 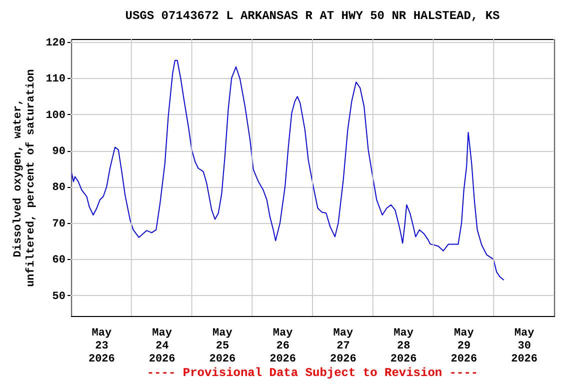 I want to click on text: ---- Provisional Data Subject to Revision ----, so click(x=313, y=373).